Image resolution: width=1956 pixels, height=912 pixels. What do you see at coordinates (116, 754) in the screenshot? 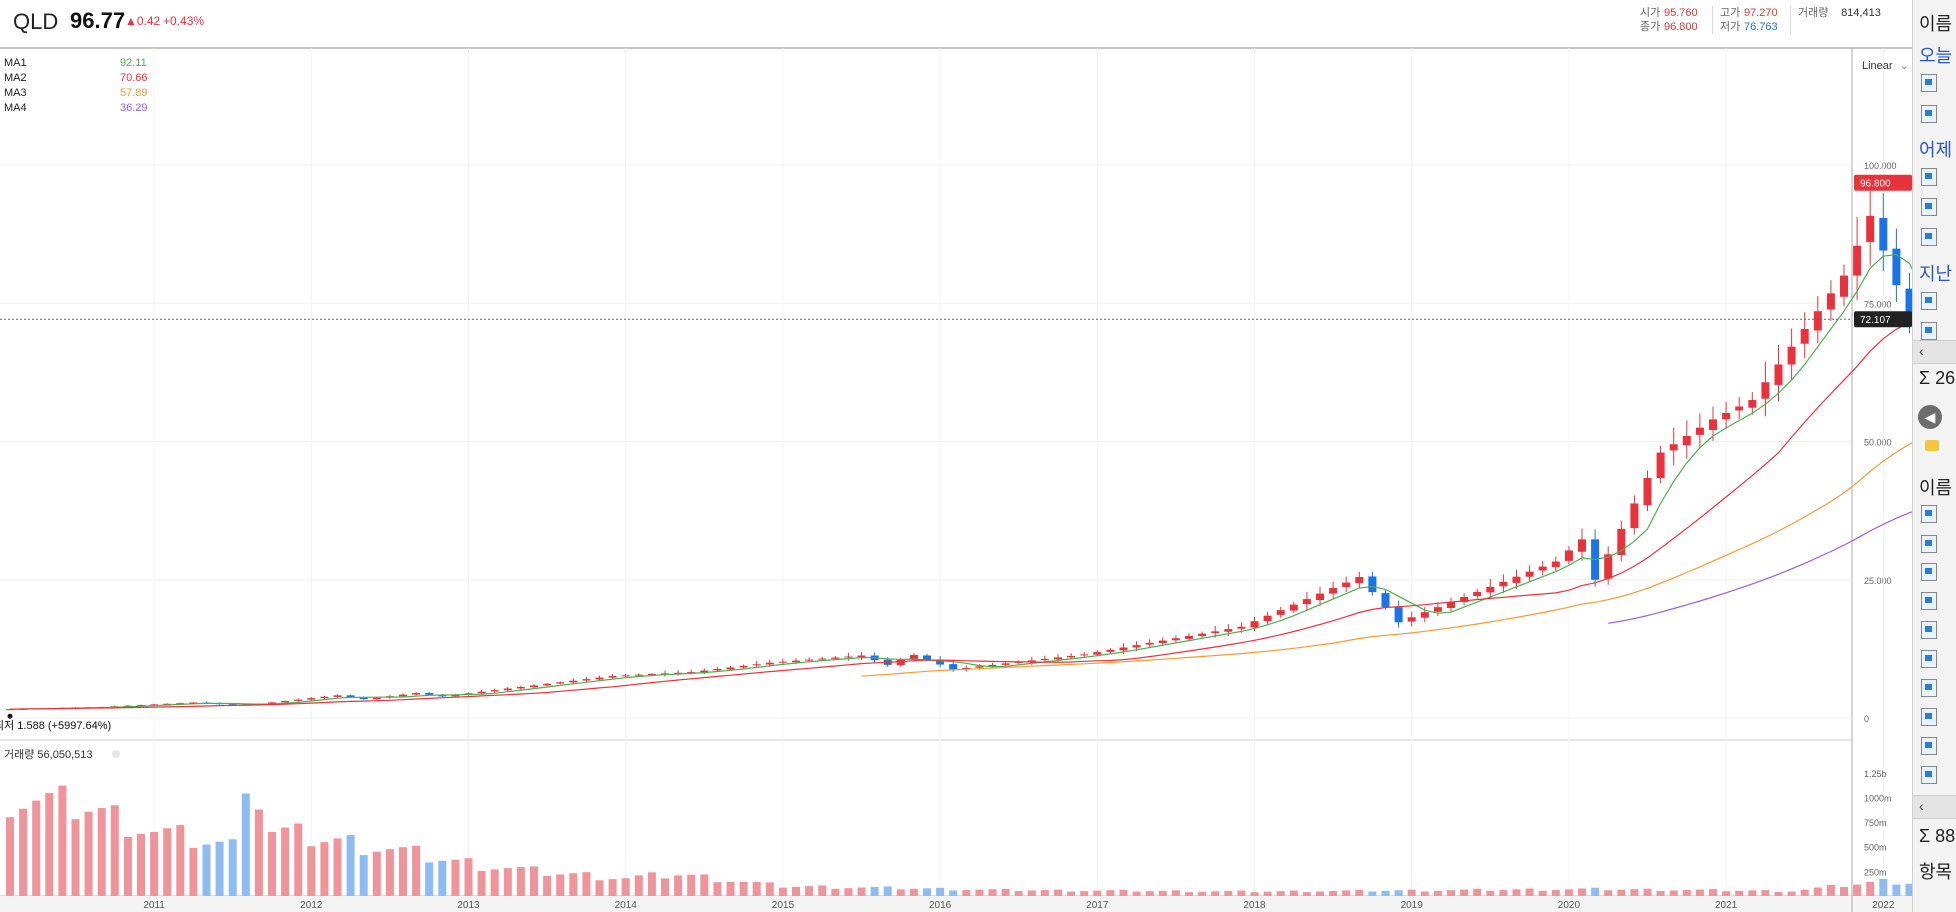
I see `volume-settings-icon` at bounding box center [116, 754].